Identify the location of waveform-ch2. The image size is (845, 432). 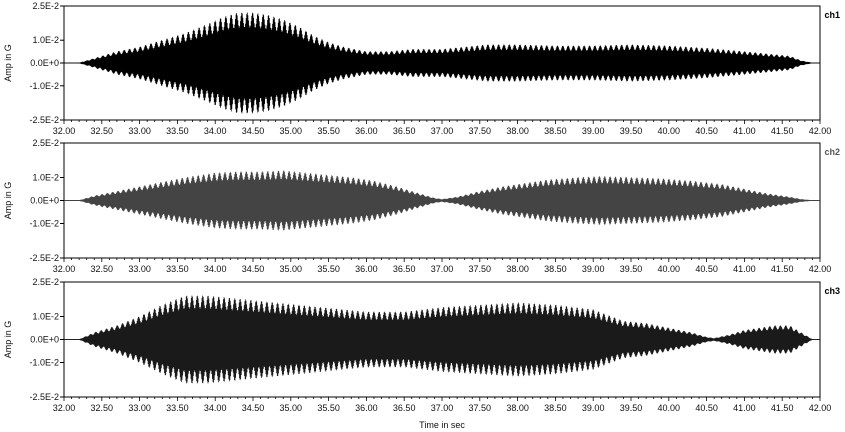
(442, 200).